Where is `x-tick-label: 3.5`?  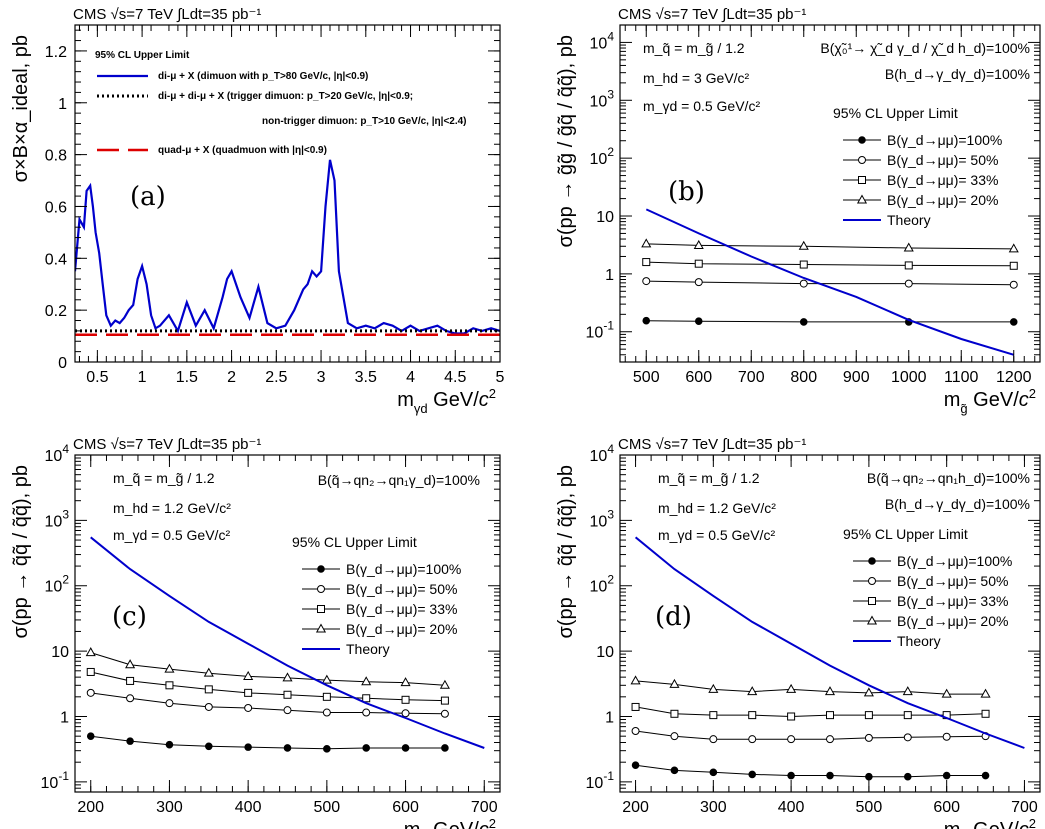
x-tick-label: 3.5 is located at coordinates (366, 377).